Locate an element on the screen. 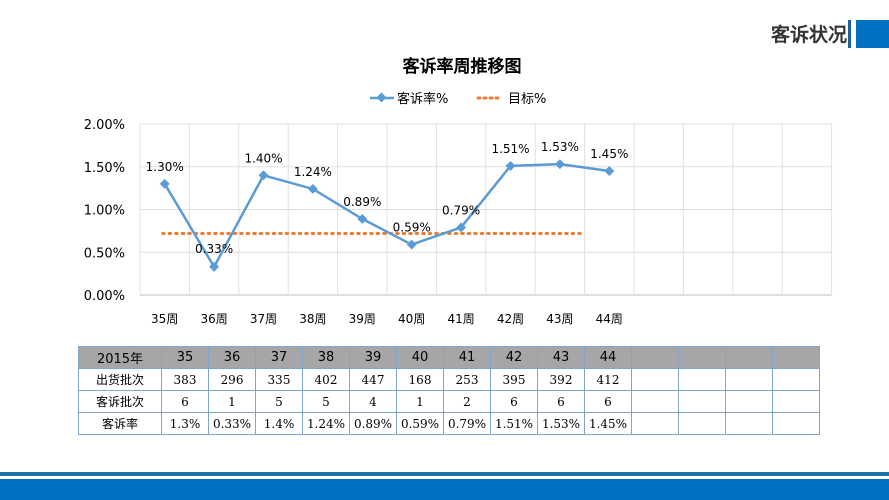 This screenshot has width=889, height=500. title-square is located at coordinates (872, 34).